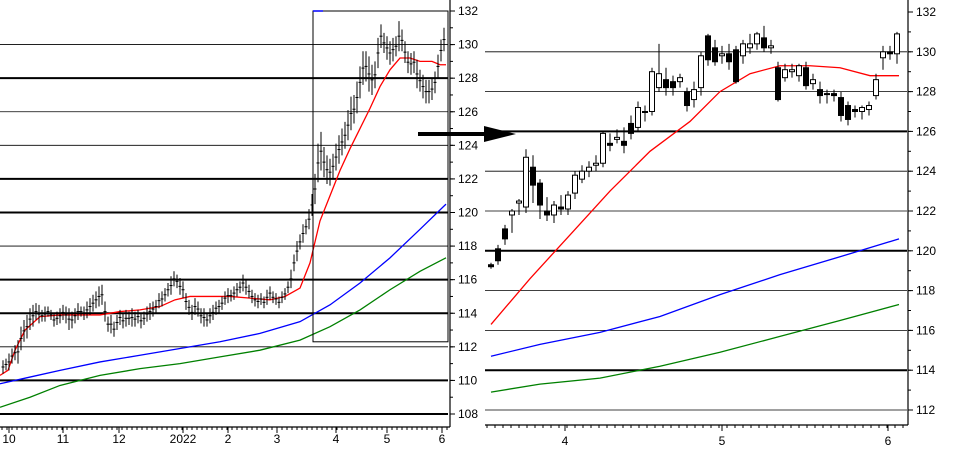 This screenshot has height=456, width=955. Describe the element at coordinates (9, 439) in the screenshot. I see `x-tick-label: 10` at that location.